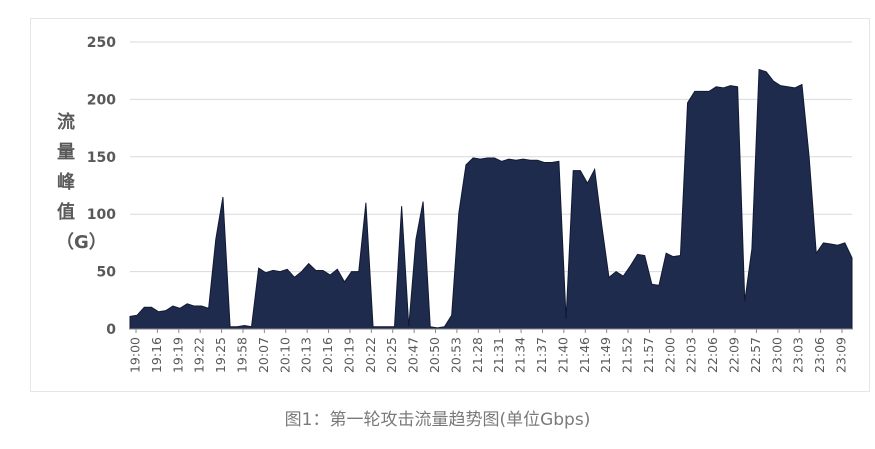 Image resolution: width=875 pixels, height=449 pixels. I want to click on x-tick-label: 20:22, so click(370, 355).